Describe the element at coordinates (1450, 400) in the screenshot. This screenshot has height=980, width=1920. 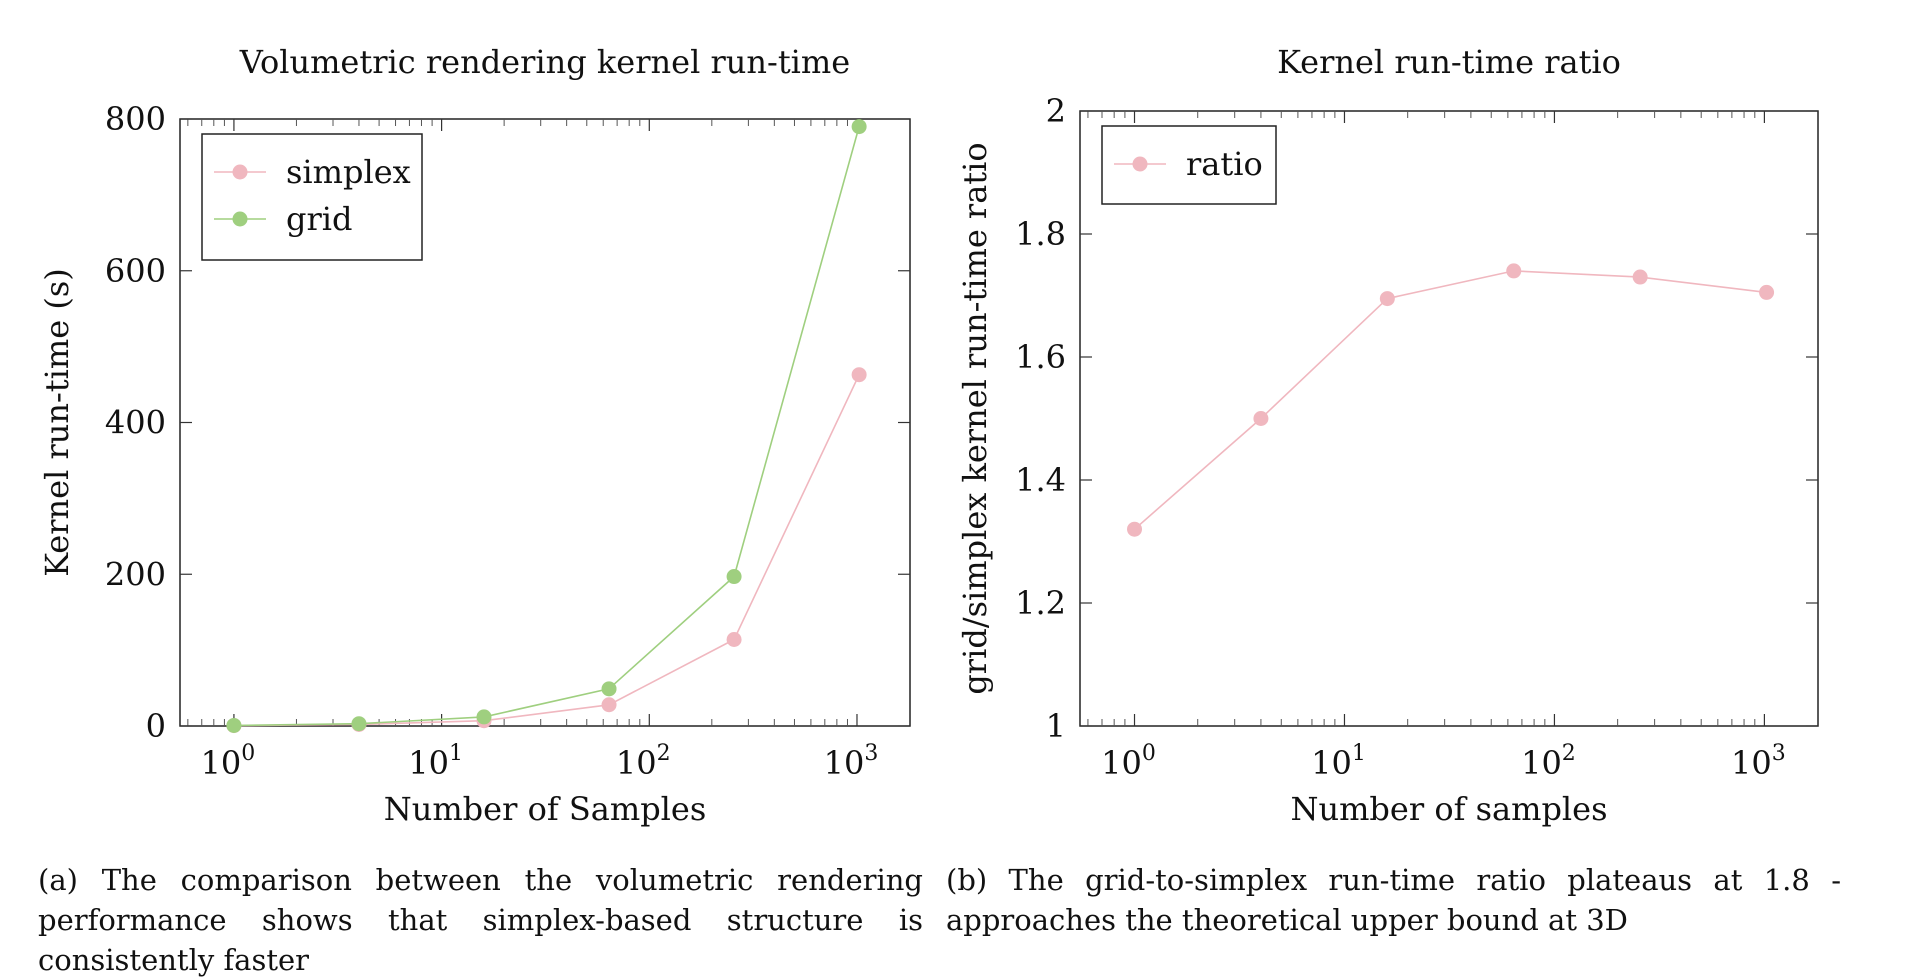
I see `series-line-ratio` at that location.